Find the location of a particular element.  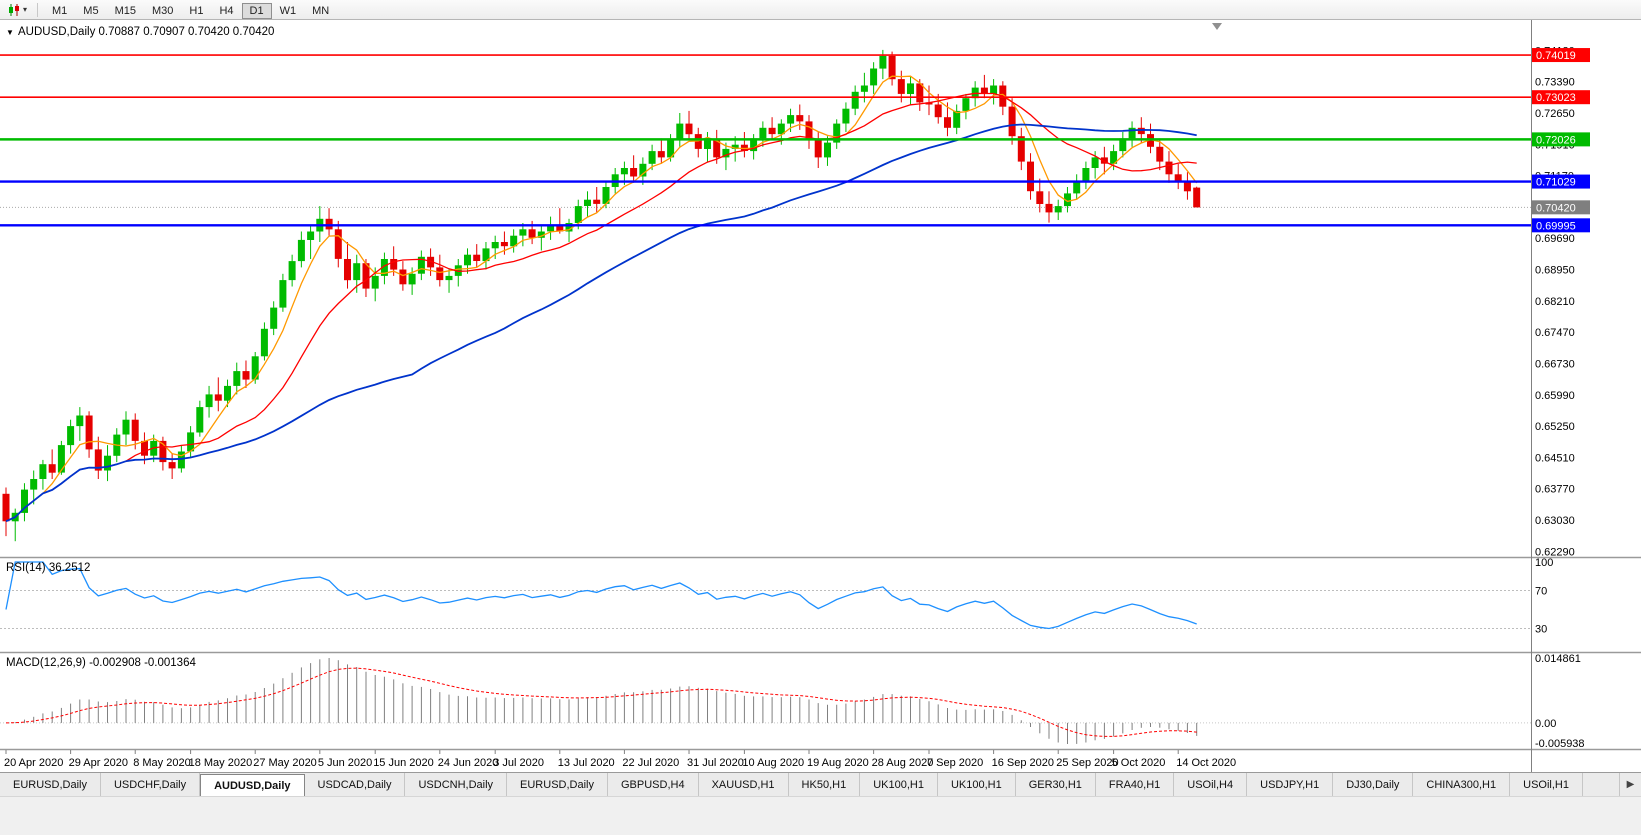

macd-panel: MACD(12,26,9) -0.002908 -0.001364 is located at coordinates (765, 700).